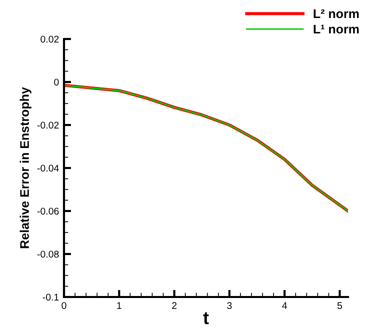 Image resolution: width=378 pixels, height=336 pixels. Describe the element at coordinates (48, 211) in the screenshot. I see `y-tick-label: -0.06` at that location.